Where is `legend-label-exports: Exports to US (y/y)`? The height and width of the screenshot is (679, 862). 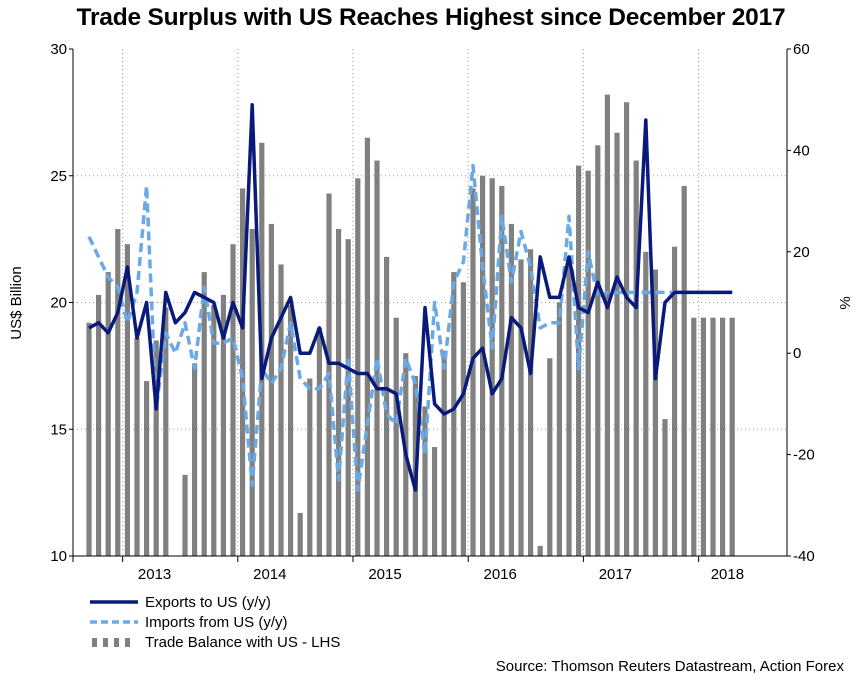 legend-label-exports: Exports to US (y/y) is located at coordinates (208, 602).